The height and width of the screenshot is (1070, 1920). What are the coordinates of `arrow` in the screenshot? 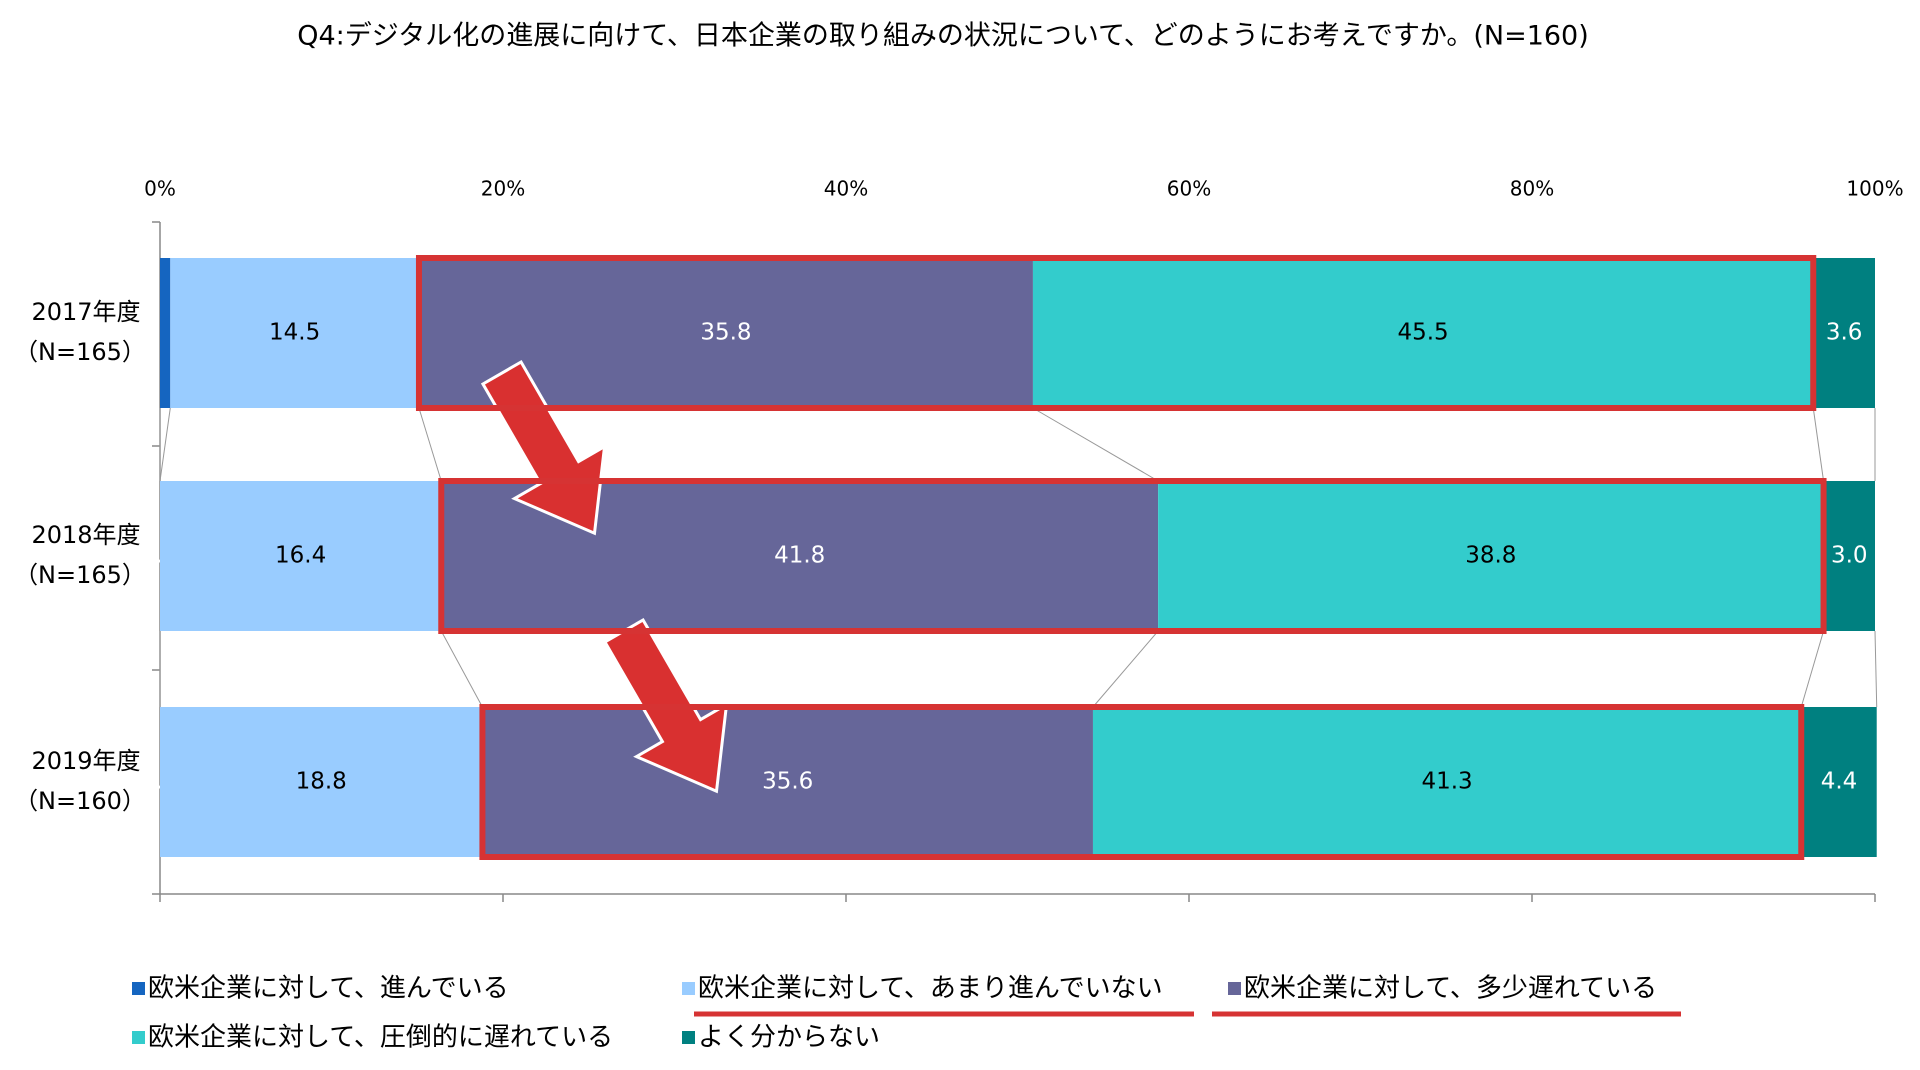 It's located at (543, 447).